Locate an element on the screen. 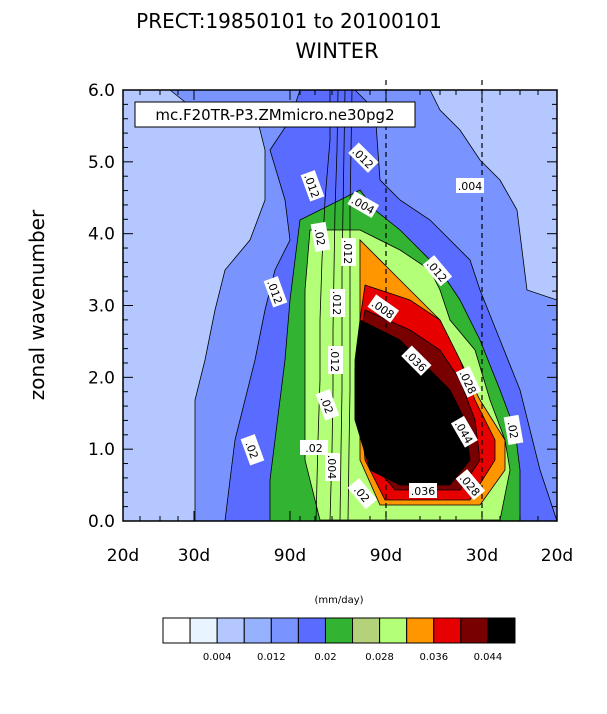 This screenshot has height=714, width=607. y-tick-label: 3.0 is located at coordinates (101, 307).